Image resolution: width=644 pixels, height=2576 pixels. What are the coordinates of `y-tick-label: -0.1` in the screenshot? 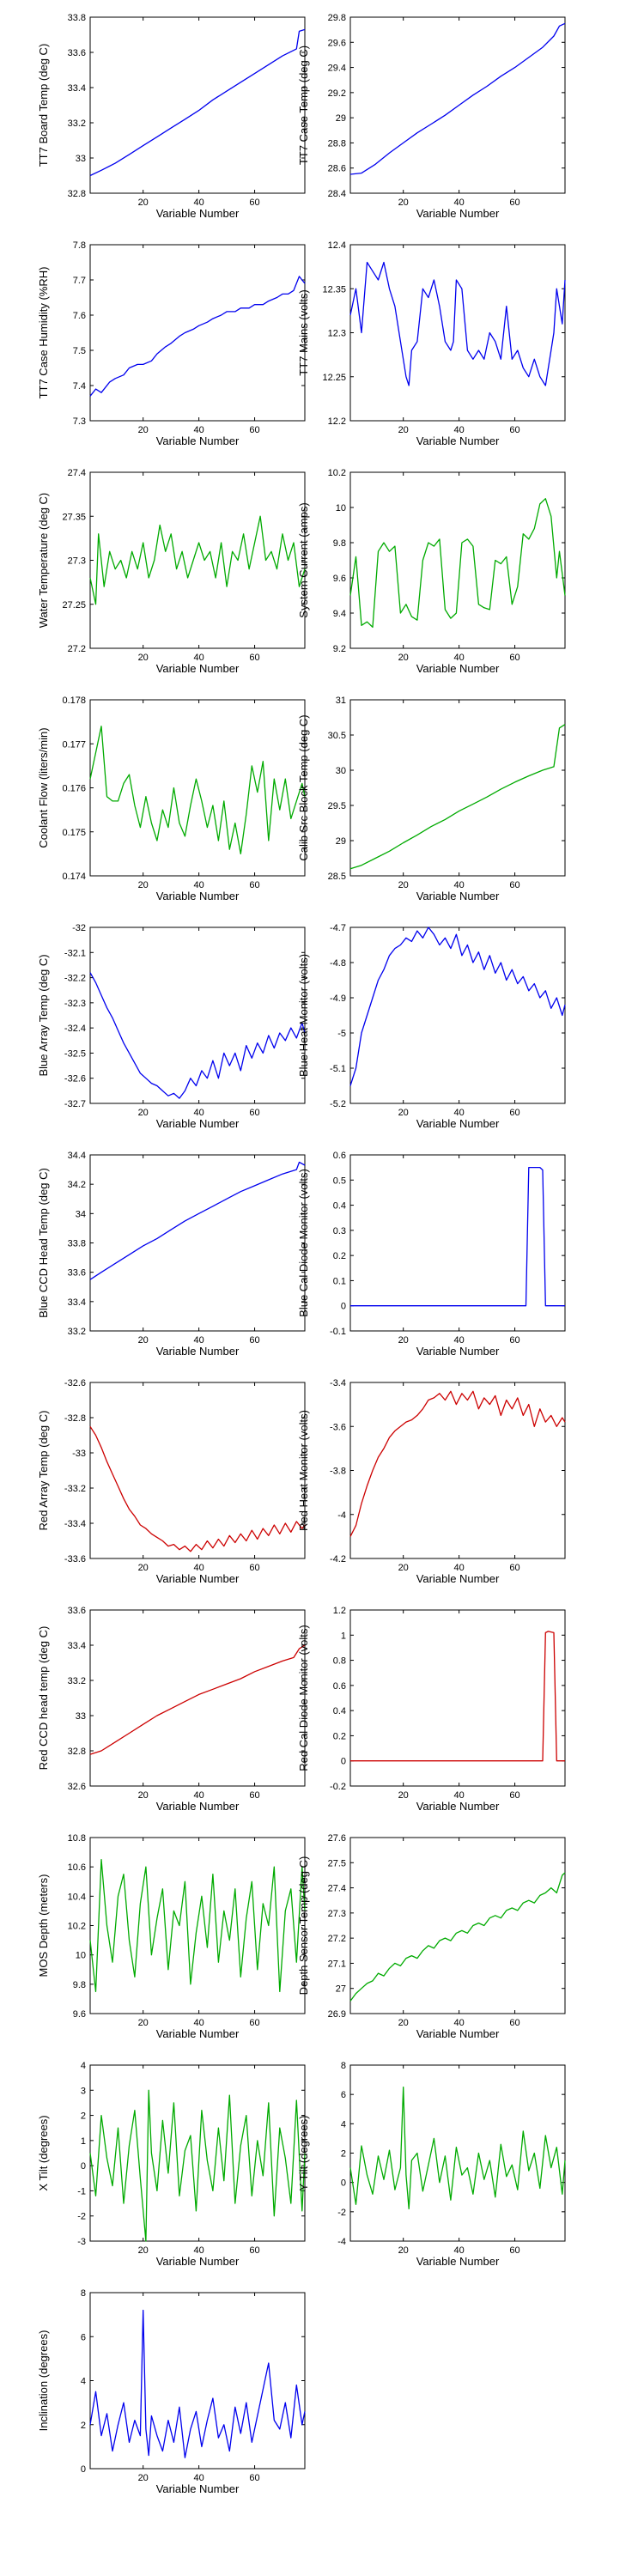 It's located at (338, 1332).